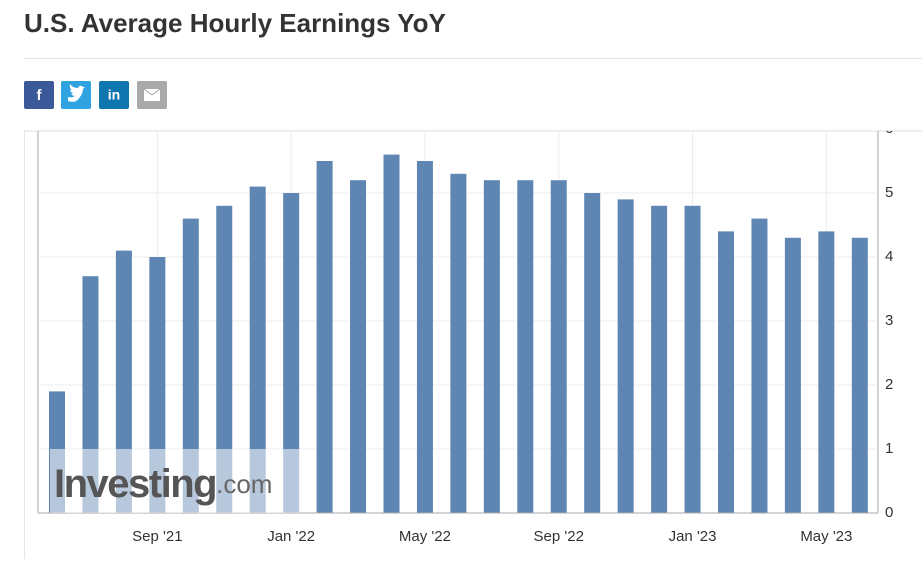 The height and width of the screenshot is (564, 922). What do you see at coordinates (135, 484) in the screenshot?
I see `watermark-text: Investing` at bounding box center [135, 484].